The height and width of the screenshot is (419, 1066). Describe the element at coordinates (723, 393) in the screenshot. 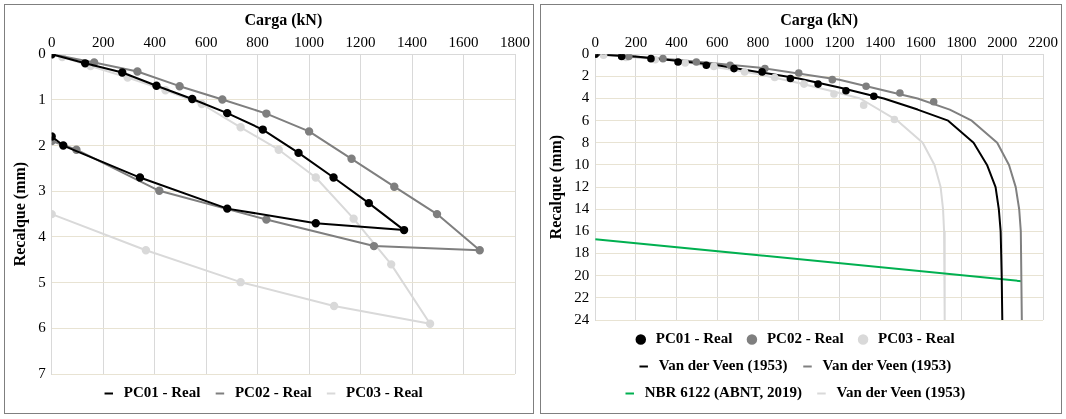

I see `legend-label: NBR 6122 (ABNT, 2019)` at that location.